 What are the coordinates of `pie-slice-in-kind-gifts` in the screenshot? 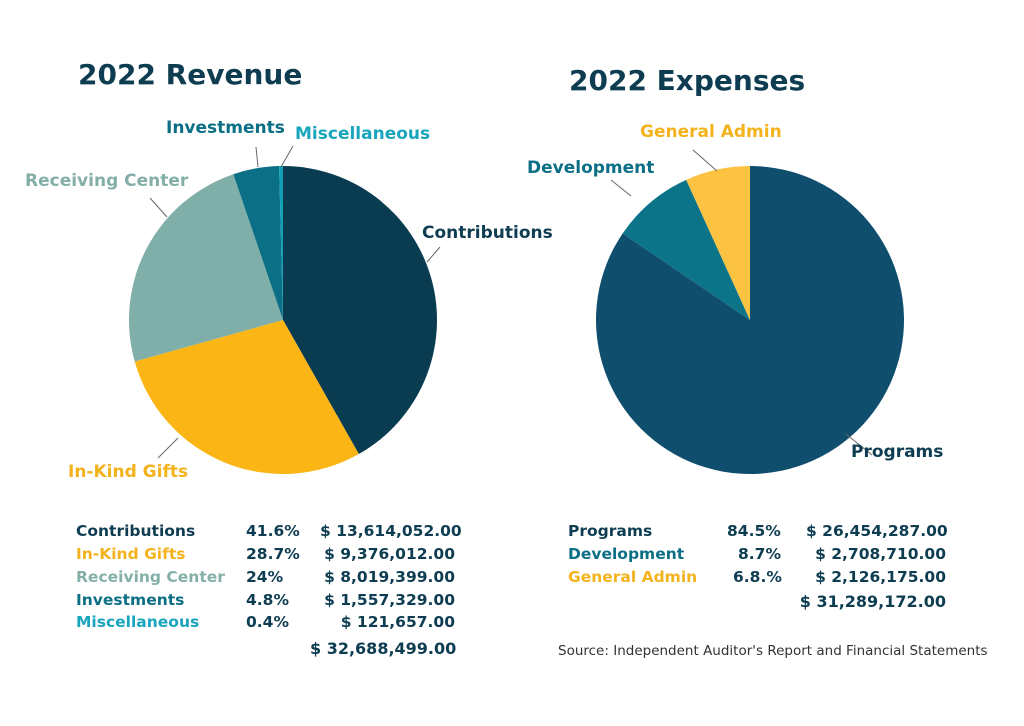 It's located at (246, 397).